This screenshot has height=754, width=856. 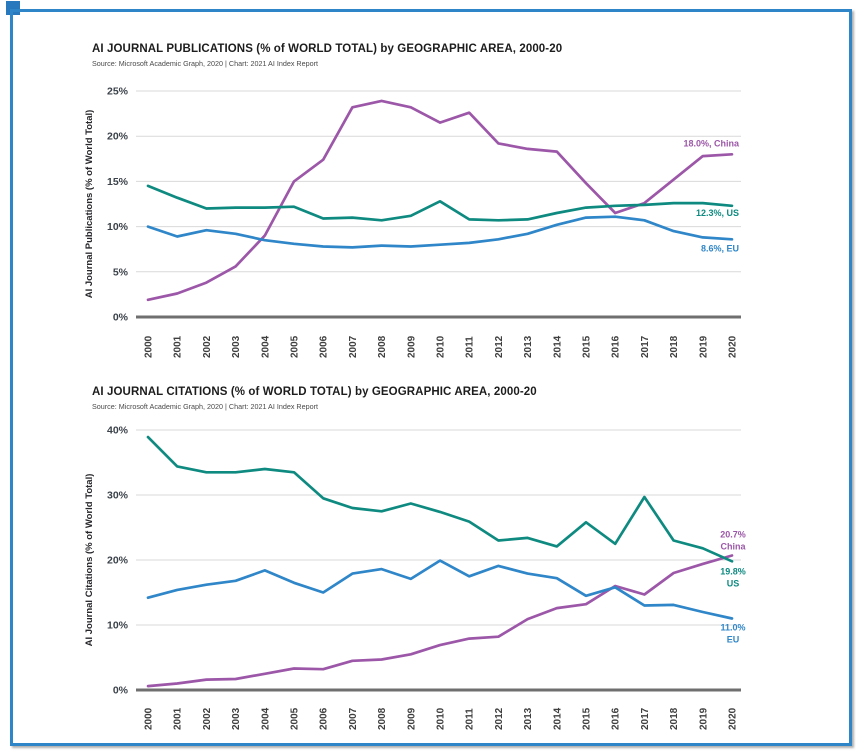 What do you see at coordinates (733, 546) in the screenshot?
I see `series-end-label-china: China` at bounding box center [733, 546].